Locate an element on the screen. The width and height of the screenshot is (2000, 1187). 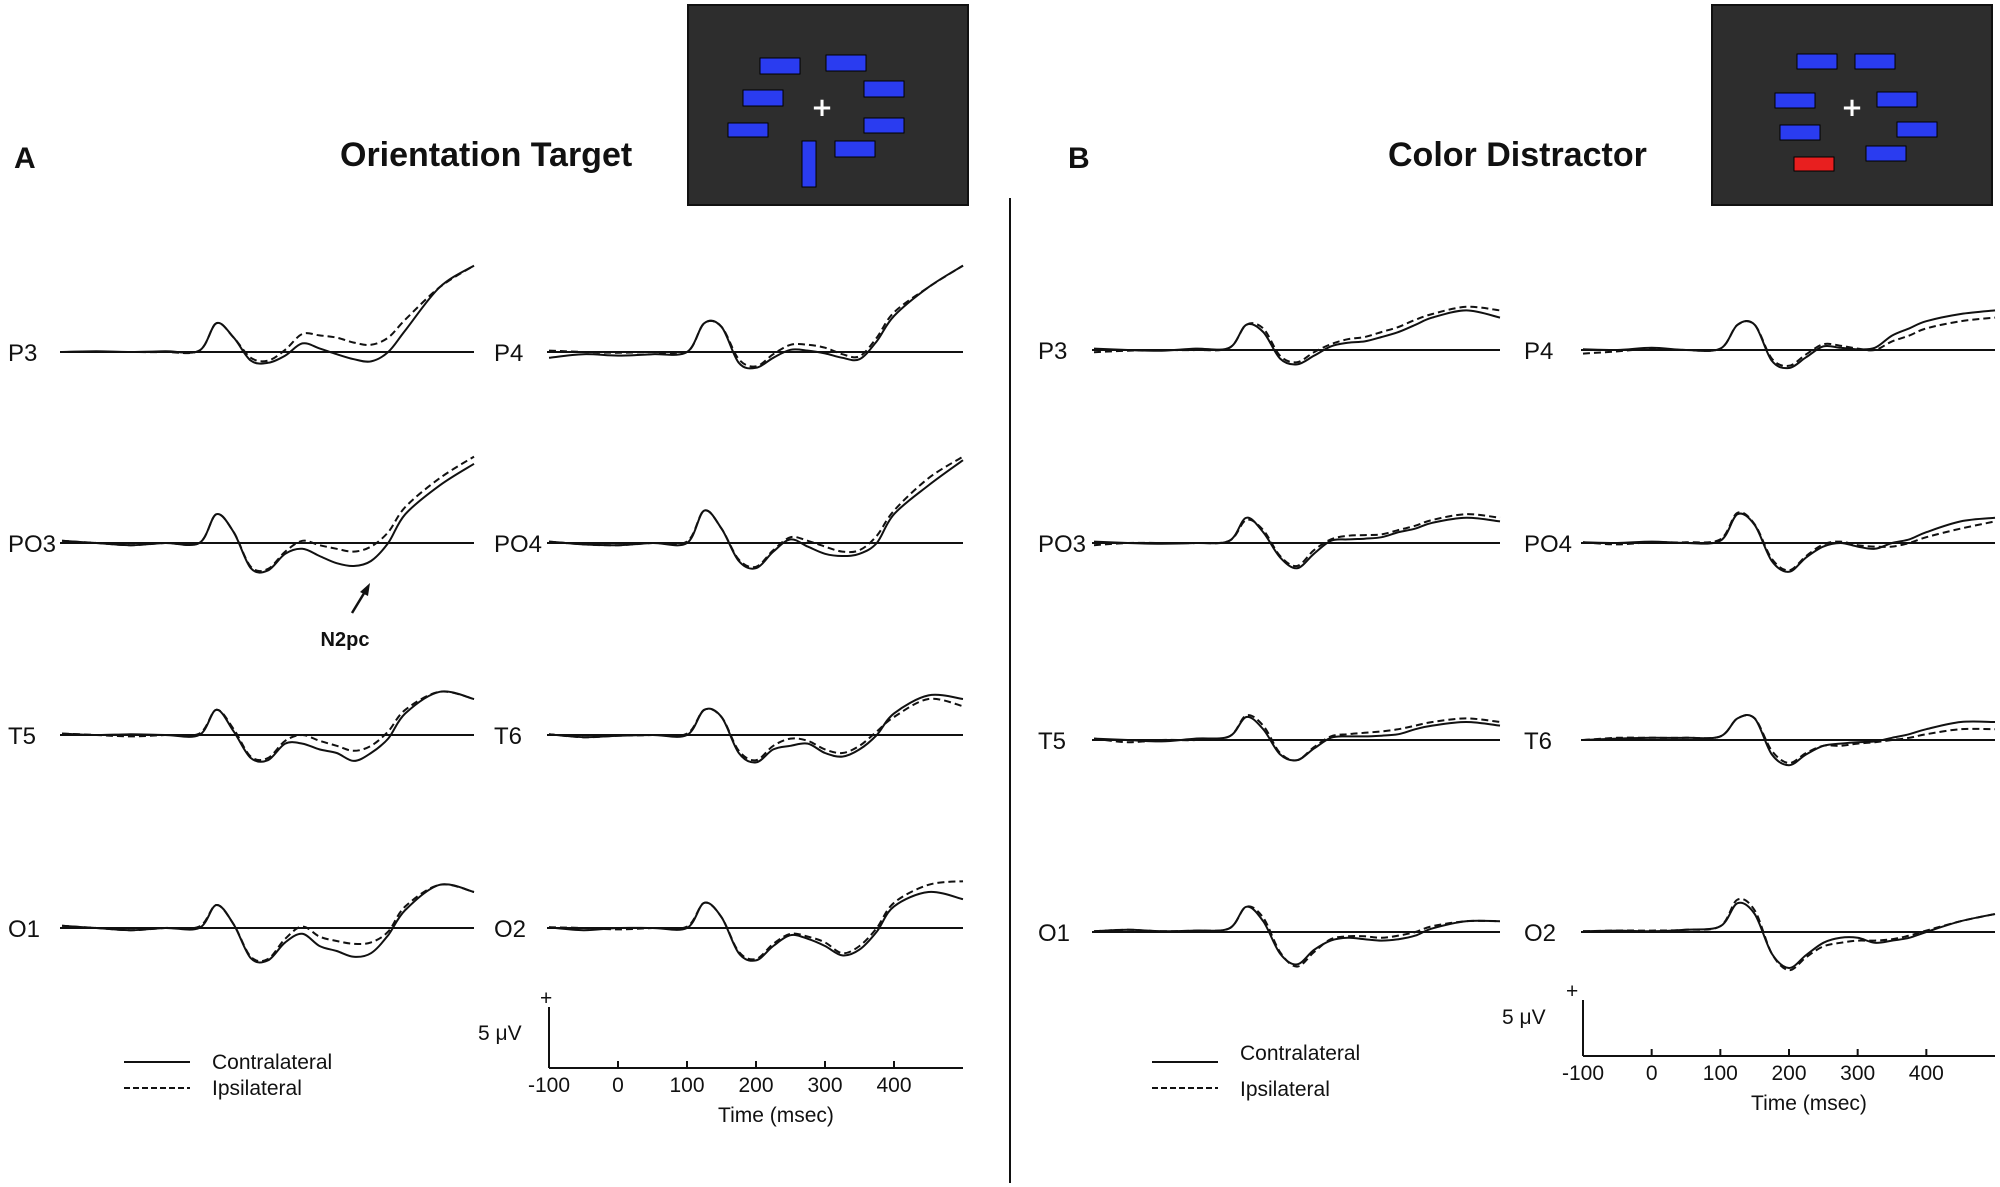
erp-plot-b-t6: T6 is located at coordinates (1760, 740).